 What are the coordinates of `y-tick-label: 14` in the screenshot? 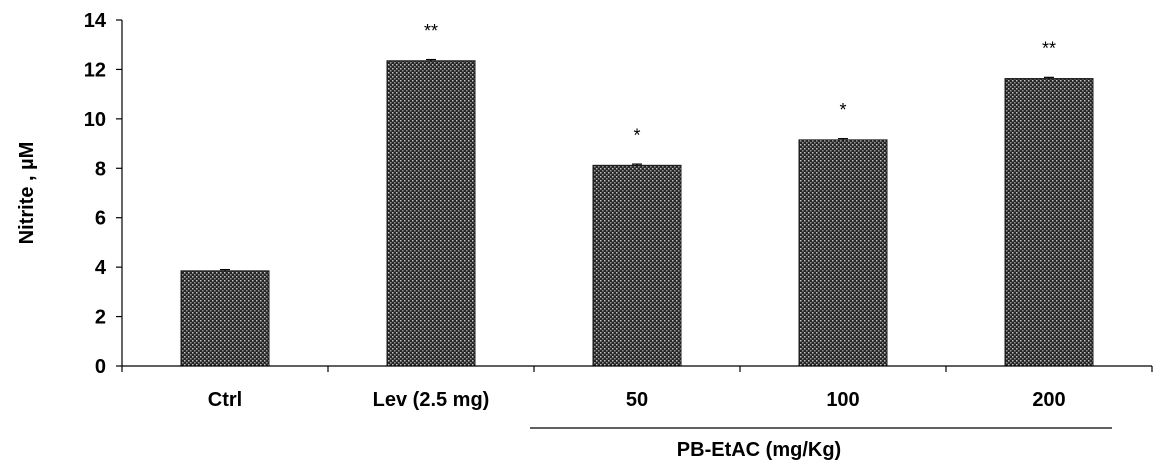 It's located at (95, 21).